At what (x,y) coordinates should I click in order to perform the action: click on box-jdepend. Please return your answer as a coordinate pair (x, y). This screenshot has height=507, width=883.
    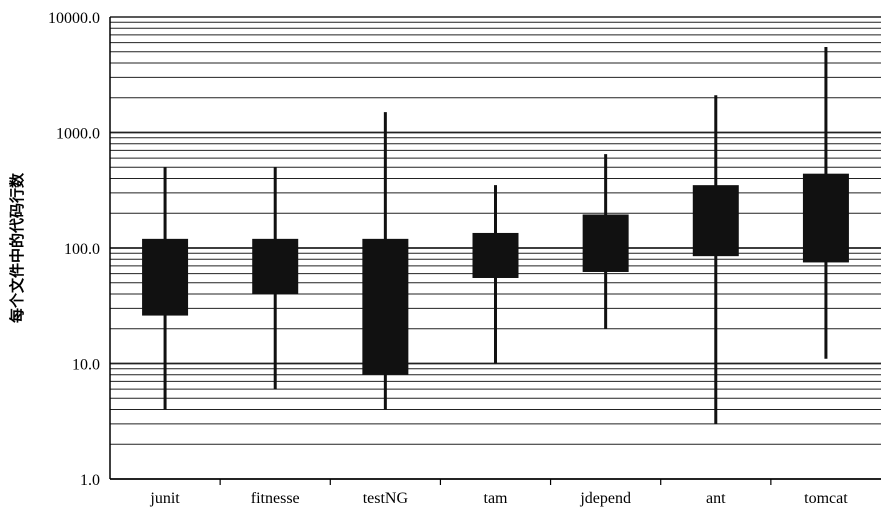
    Looking at the image, I should click on (605, 241).